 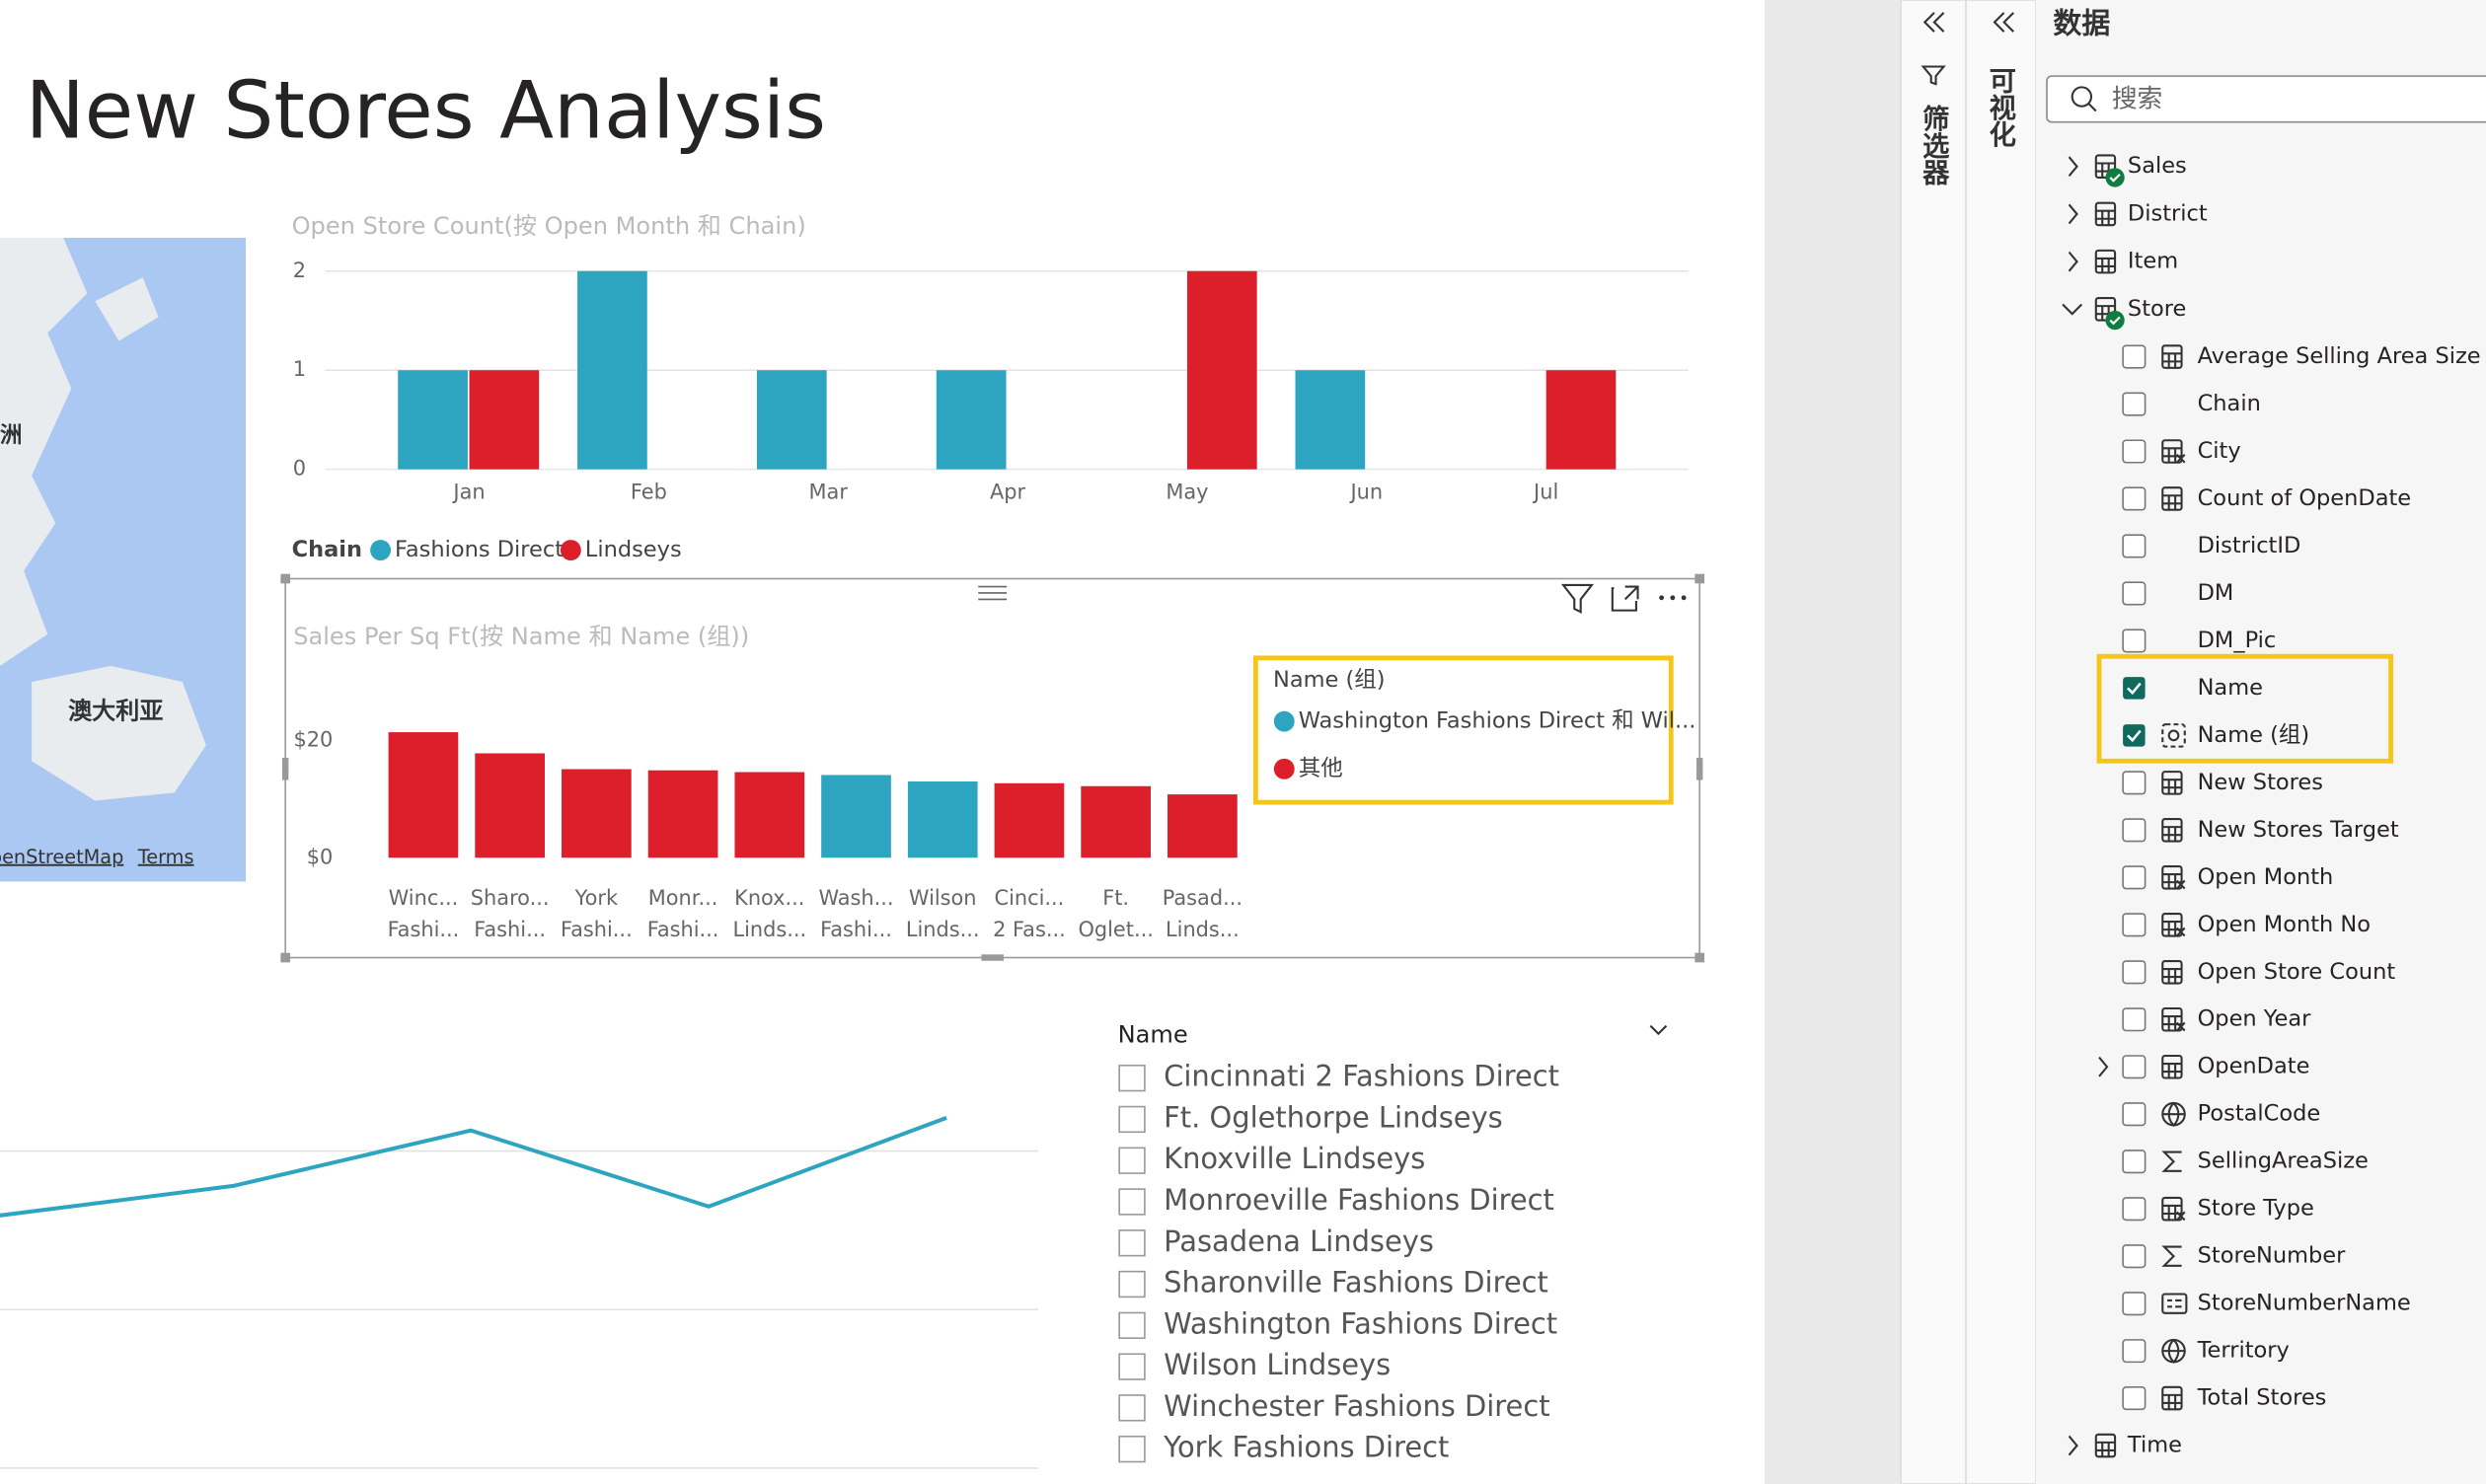 What do you see at coordinates (2283, 1161) in the screenshot?
I see `field-name: SellingAreaSize` at bounding box center [2283, 1161].